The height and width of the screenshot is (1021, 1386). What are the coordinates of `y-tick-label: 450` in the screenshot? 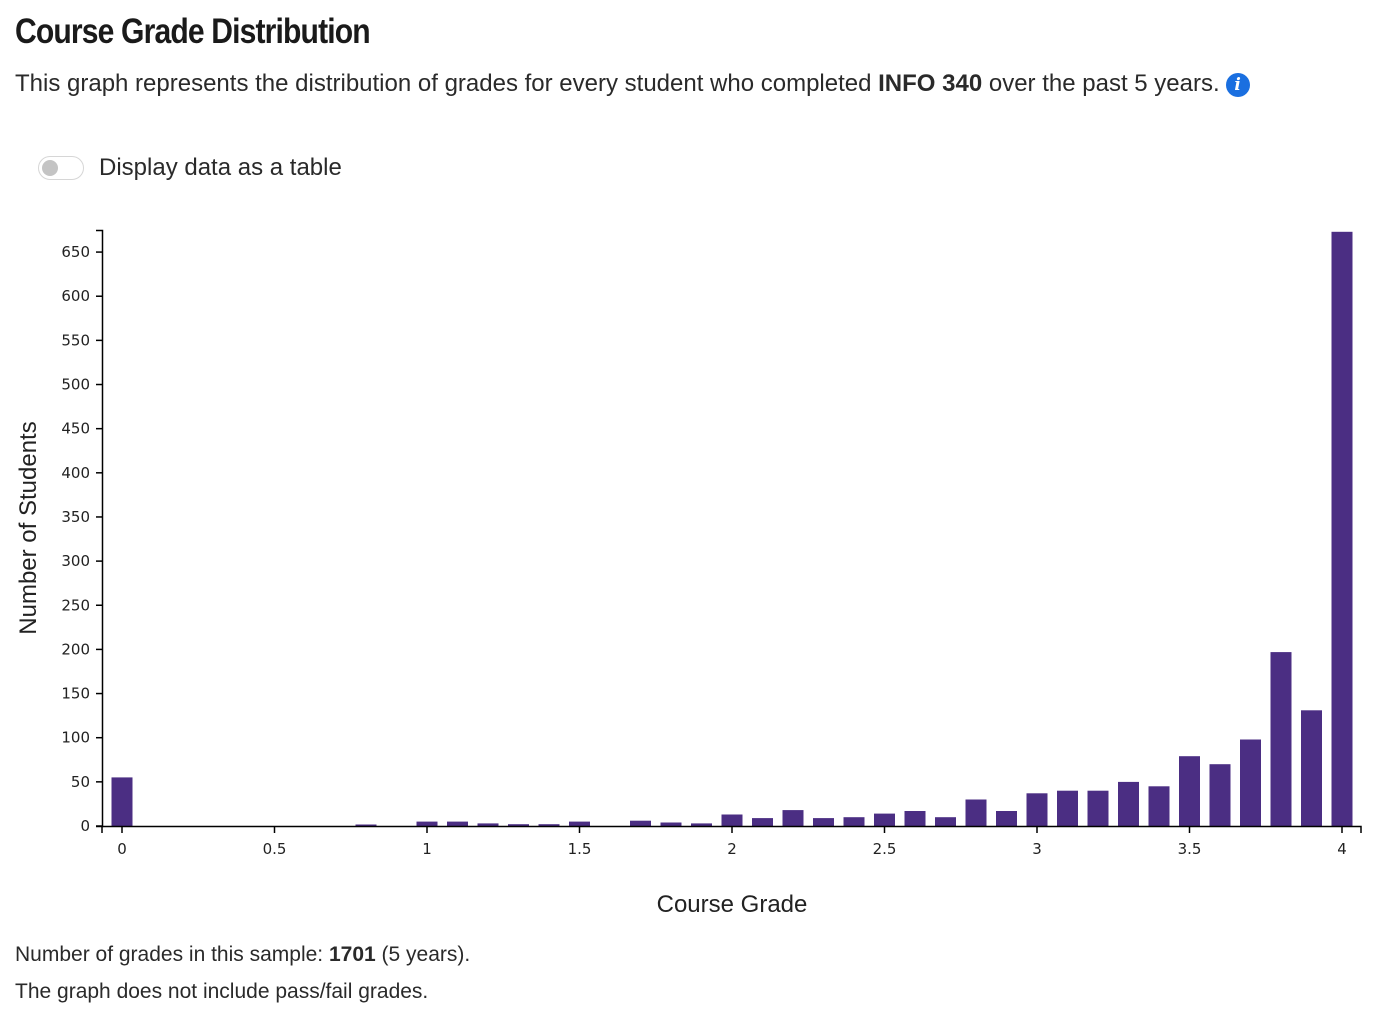 It's located at (75, 429).